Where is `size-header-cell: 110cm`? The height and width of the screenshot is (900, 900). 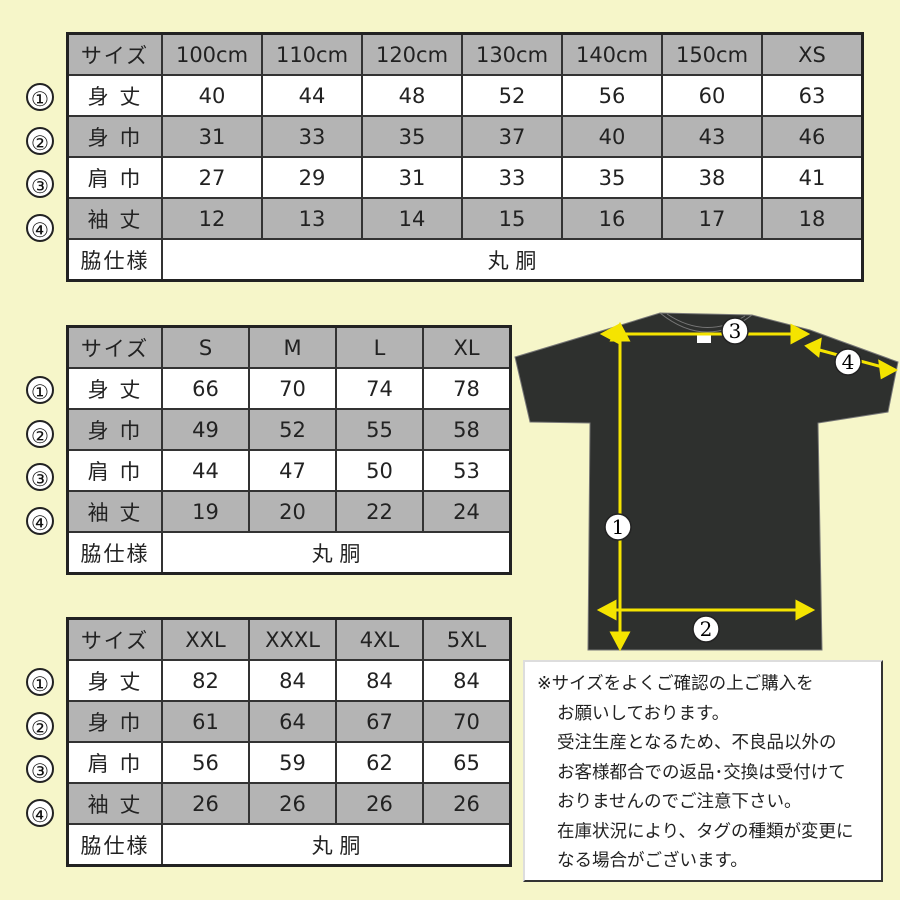
size-header-cell: 110cm is located at coordinates (312, 54).